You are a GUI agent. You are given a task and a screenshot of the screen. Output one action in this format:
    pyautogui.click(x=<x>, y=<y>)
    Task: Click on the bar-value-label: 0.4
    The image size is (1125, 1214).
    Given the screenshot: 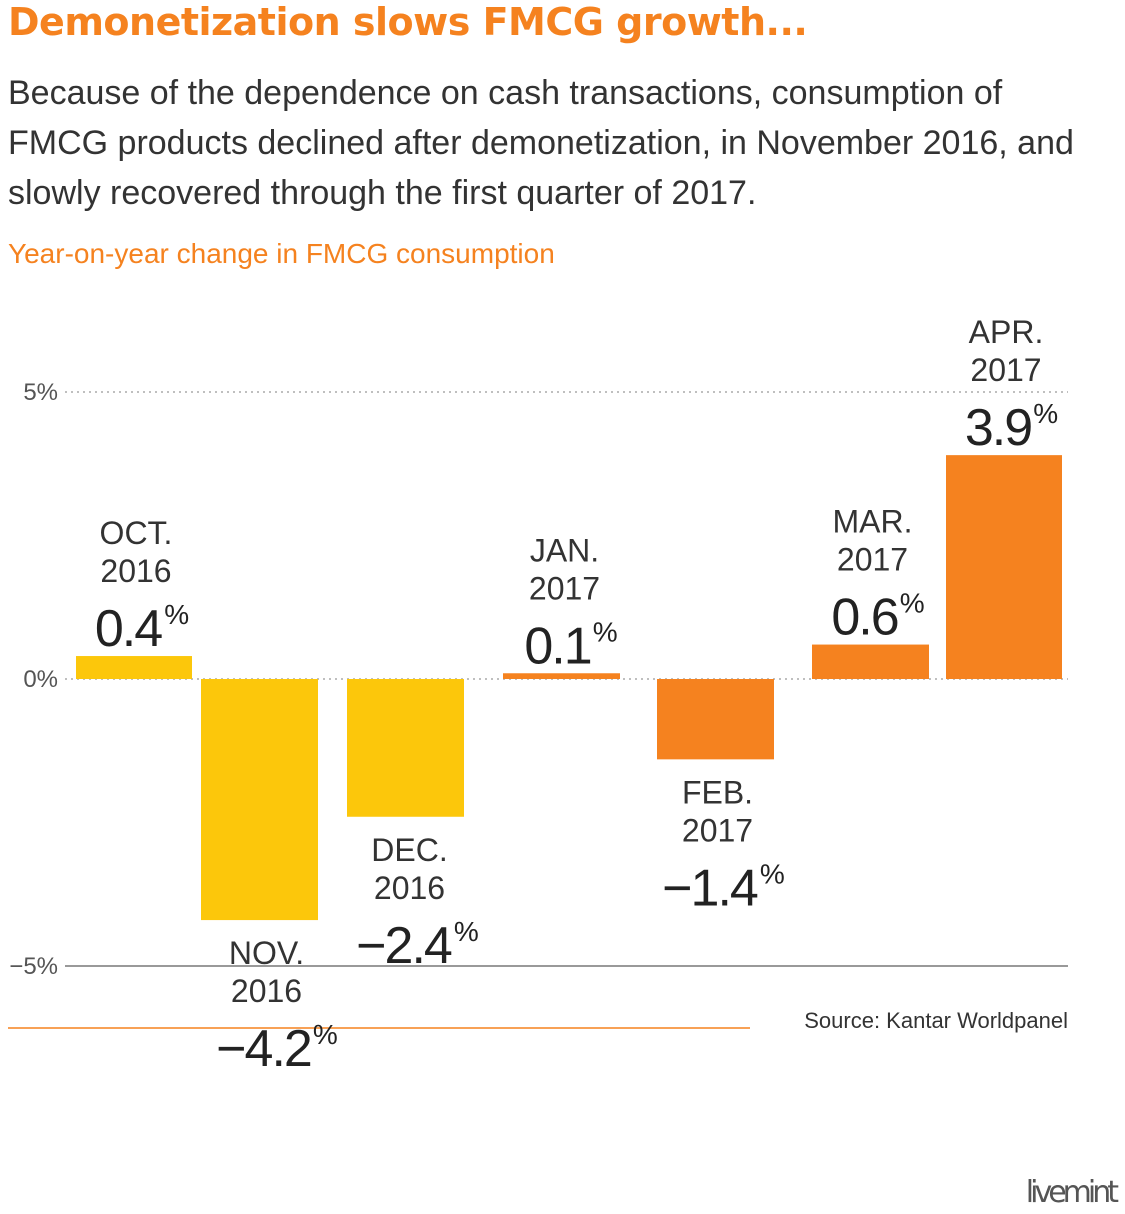 What is the action you would take?
    pyautogui.click(x=128, y=629)
    